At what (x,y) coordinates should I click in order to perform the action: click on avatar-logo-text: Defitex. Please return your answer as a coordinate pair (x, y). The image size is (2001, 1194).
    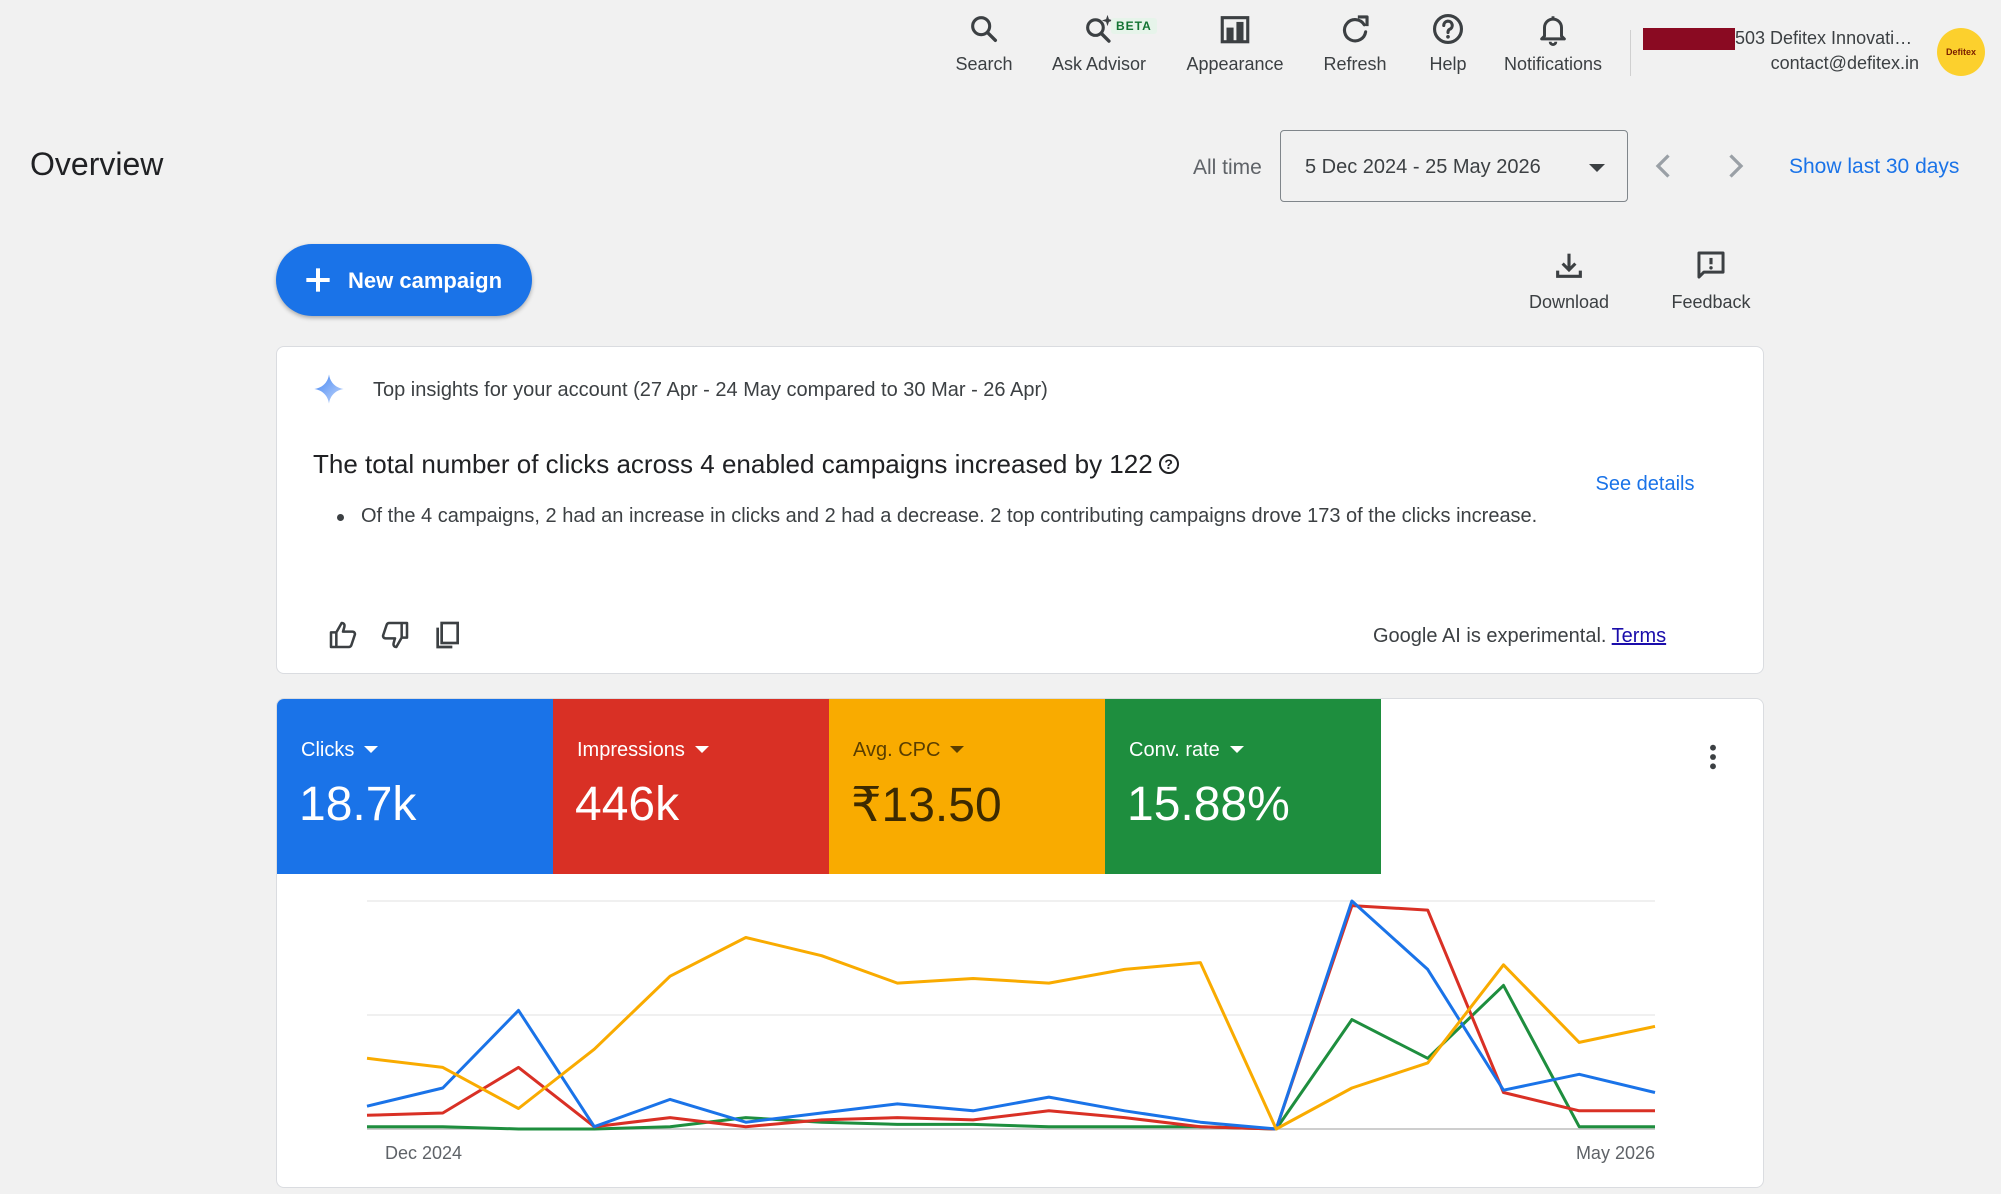
    Looking at the image, I should click on (1960, 52).